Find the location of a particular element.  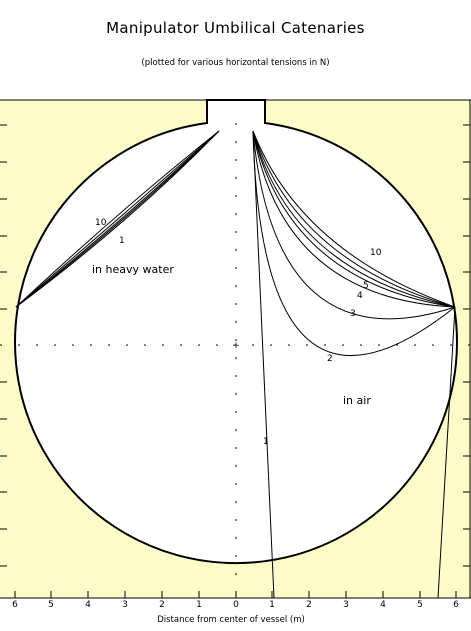

x-axis-tick-labels: 6 5 4 3 2 1 0 1 2 3 4 5 6 is located at coordinates (235, 605).